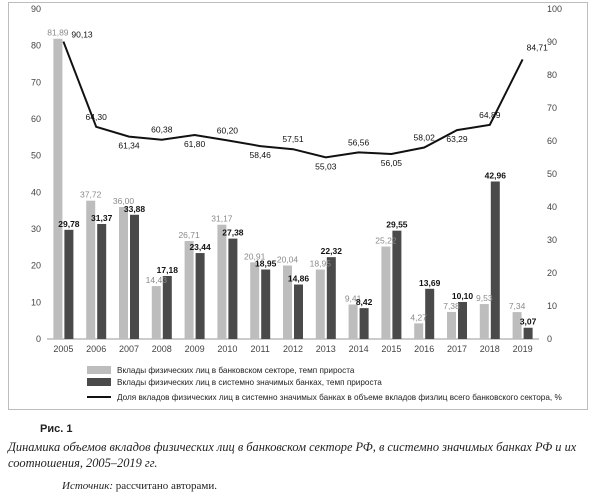  I want to click on x-axis-tick-label: 2018, so click(490, 349).